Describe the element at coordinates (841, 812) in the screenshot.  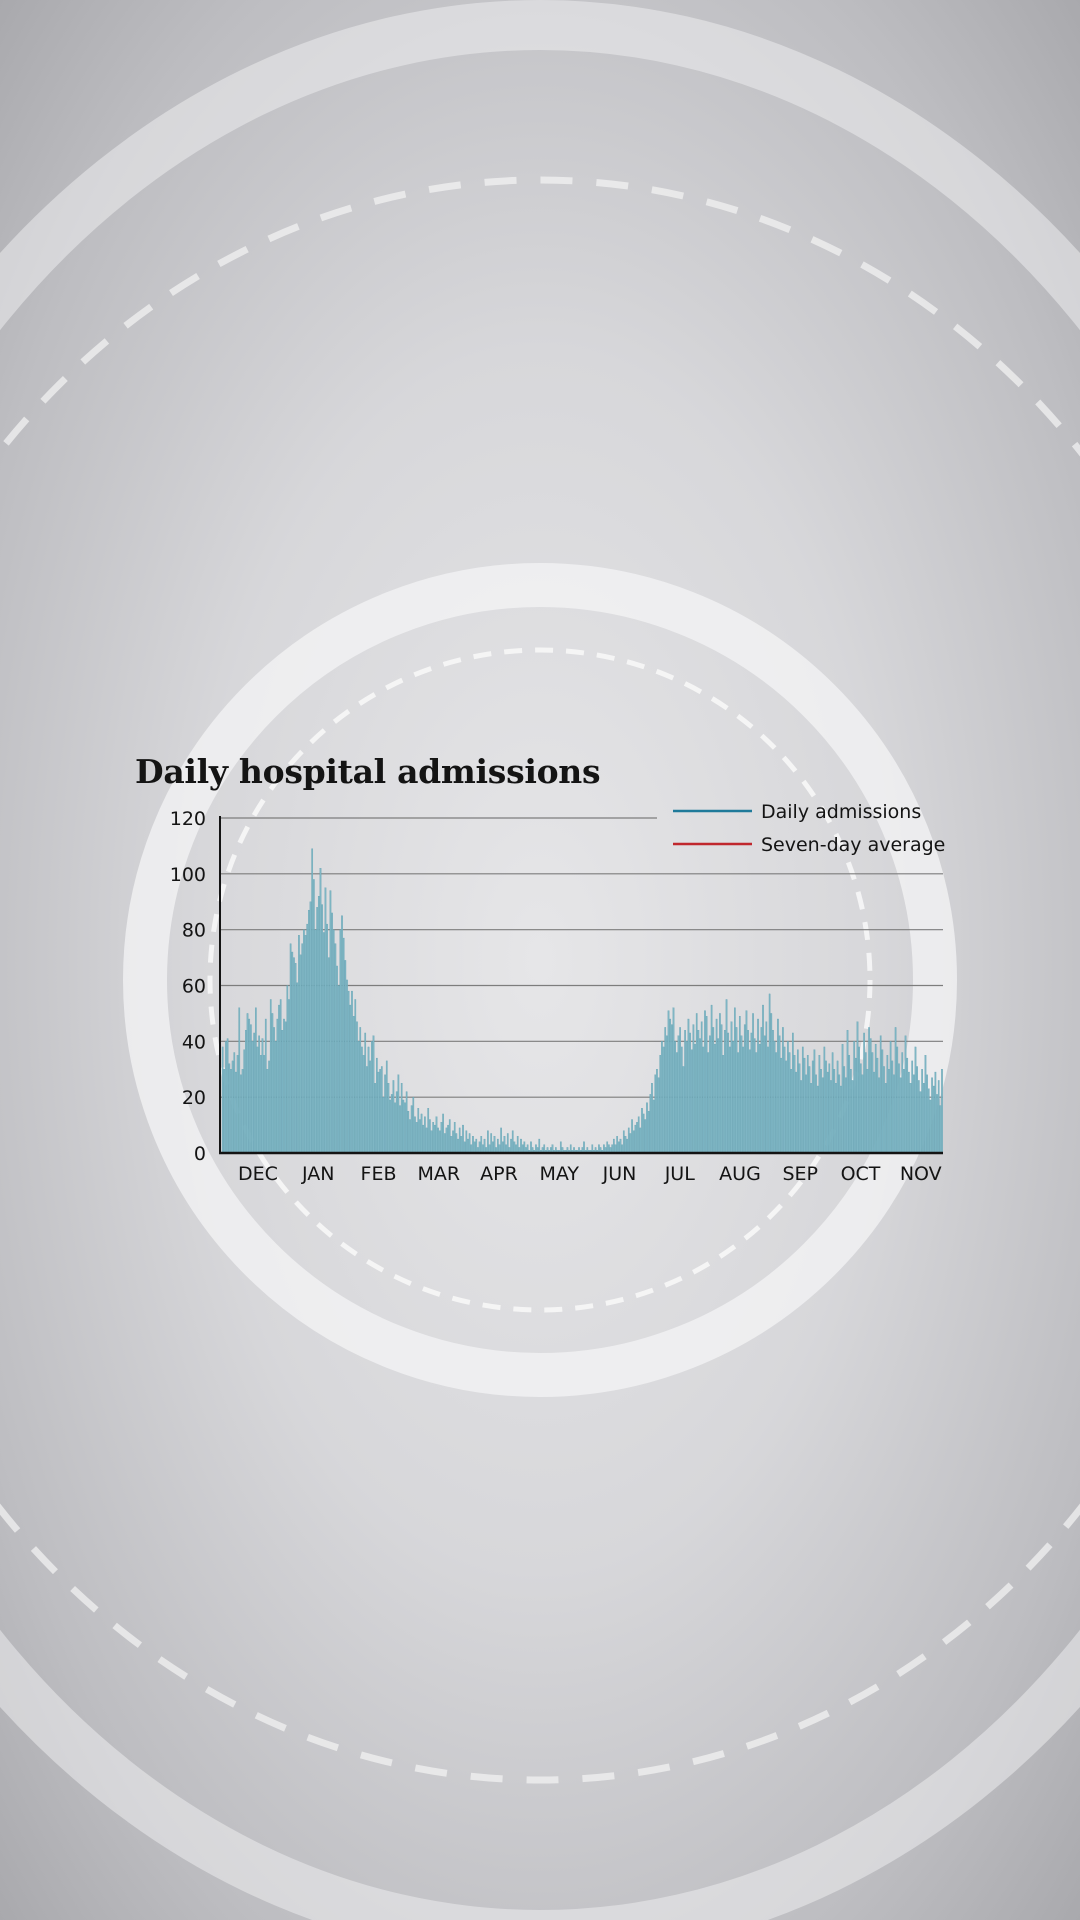
I see `legend-label: Daily admissions` at that location.